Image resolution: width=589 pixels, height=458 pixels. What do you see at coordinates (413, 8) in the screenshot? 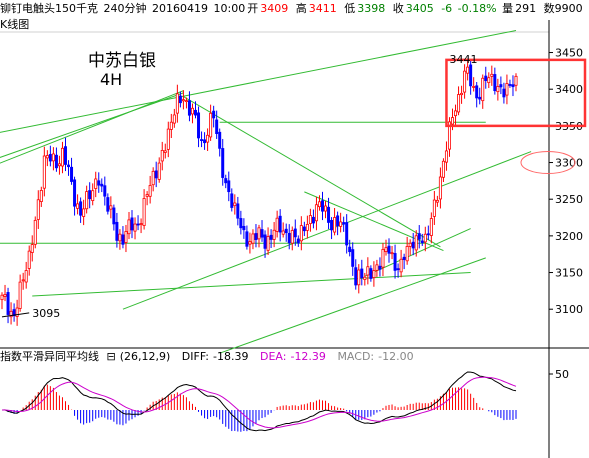
I see `close-value: 收 3405` at bounding box center [413, 8].